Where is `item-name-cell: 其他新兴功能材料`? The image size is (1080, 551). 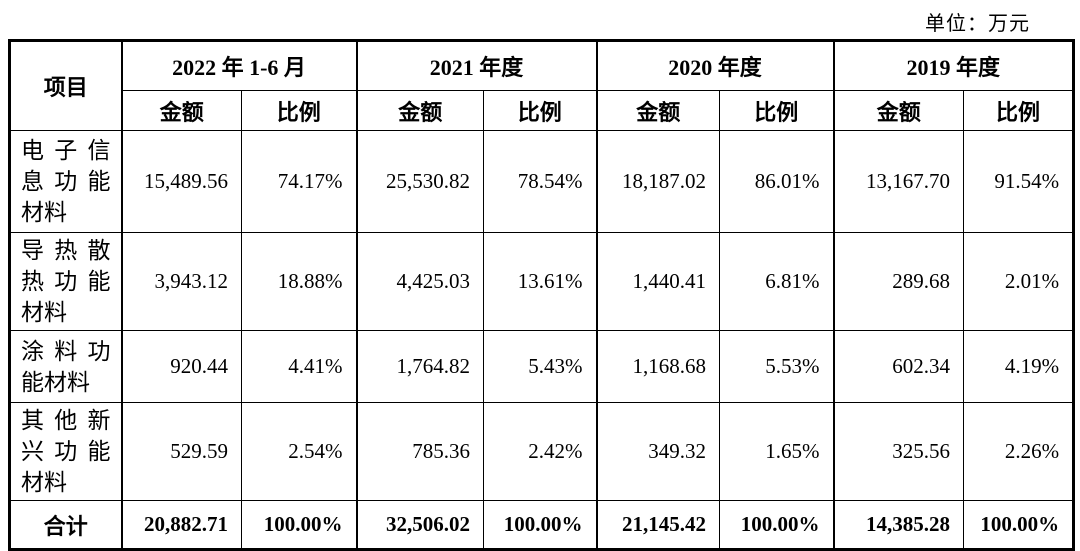
item-name-cell: 其他新兴功能材料 is located at coordinates (65, 451).